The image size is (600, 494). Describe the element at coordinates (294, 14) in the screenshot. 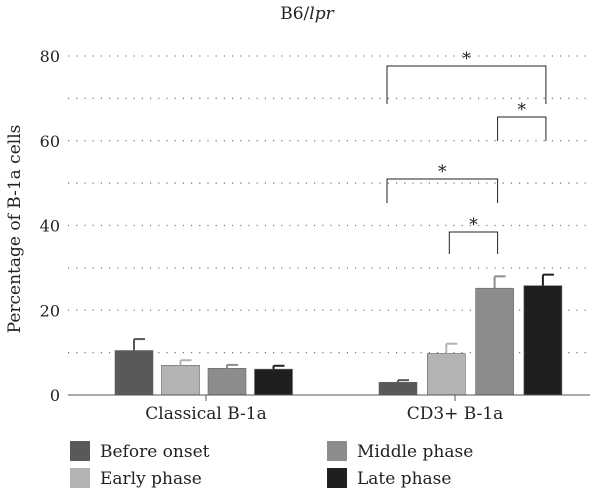

I see `chart-title-prefix: B6/` at that location.